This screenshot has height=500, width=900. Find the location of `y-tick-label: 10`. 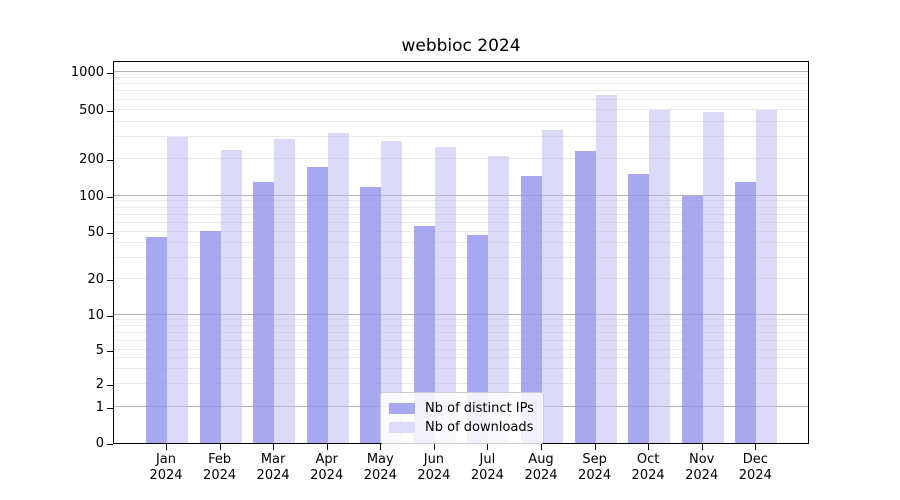

y-tick-label: 10 is located at coordinates (95, 316).